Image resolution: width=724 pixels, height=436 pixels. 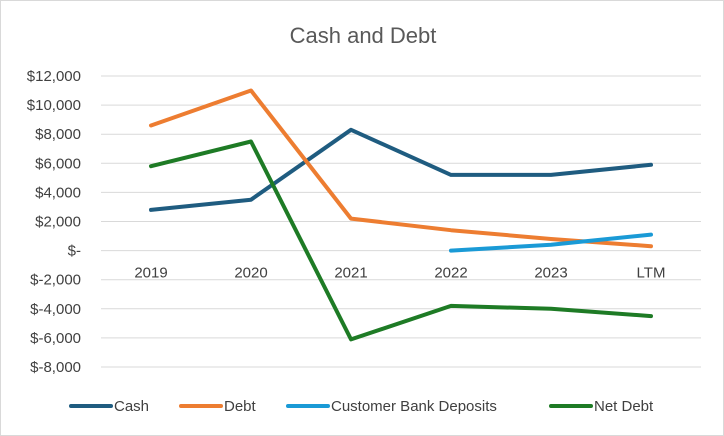 I want to click on chart-title: Cash and Debt, so click(x=363, y=35).